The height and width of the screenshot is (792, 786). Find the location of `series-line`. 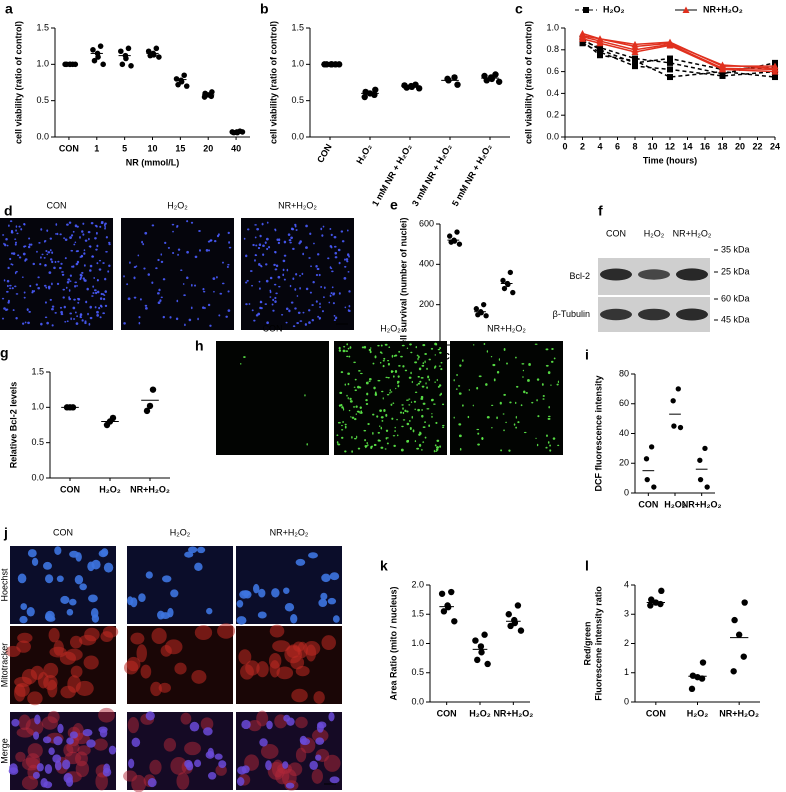

series-line is located at coordinates (679, 59).